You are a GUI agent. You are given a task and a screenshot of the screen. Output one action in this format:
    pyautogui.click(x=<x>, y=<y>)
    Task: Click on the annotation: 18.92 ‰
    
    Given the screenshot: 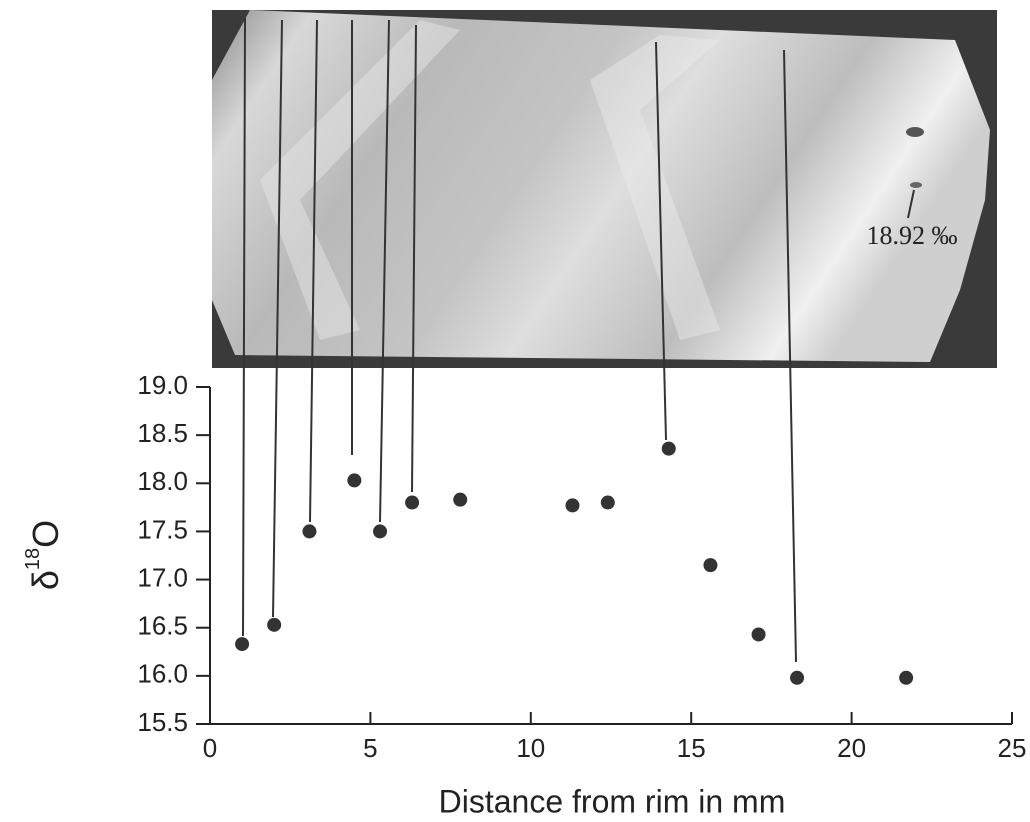 What is the action you would take?
    pyautogui.click(x=912, y=235)
    